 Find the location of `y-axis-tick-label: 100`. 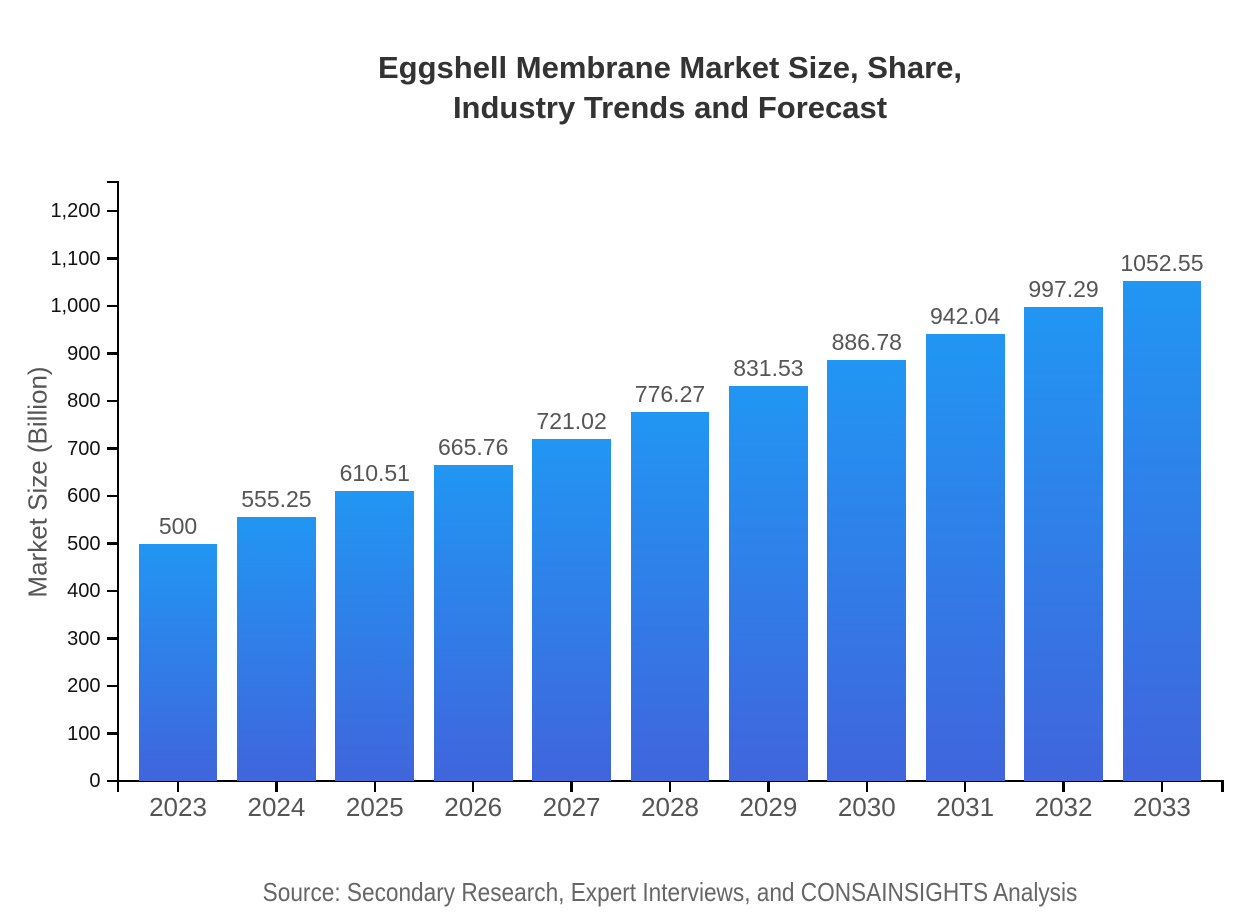

y-axis-tick-label: 100 is located at coordinates (84, 733).